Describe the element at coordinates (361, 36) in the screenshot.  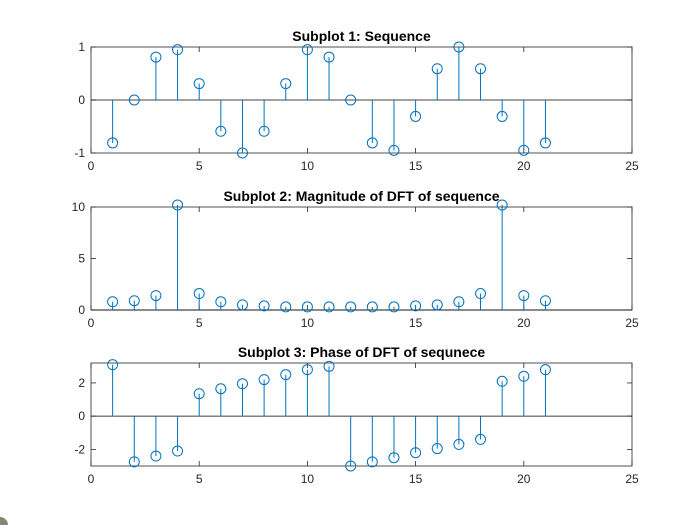
I see `subplot-title: Subplot 1: Sequence` at that location.